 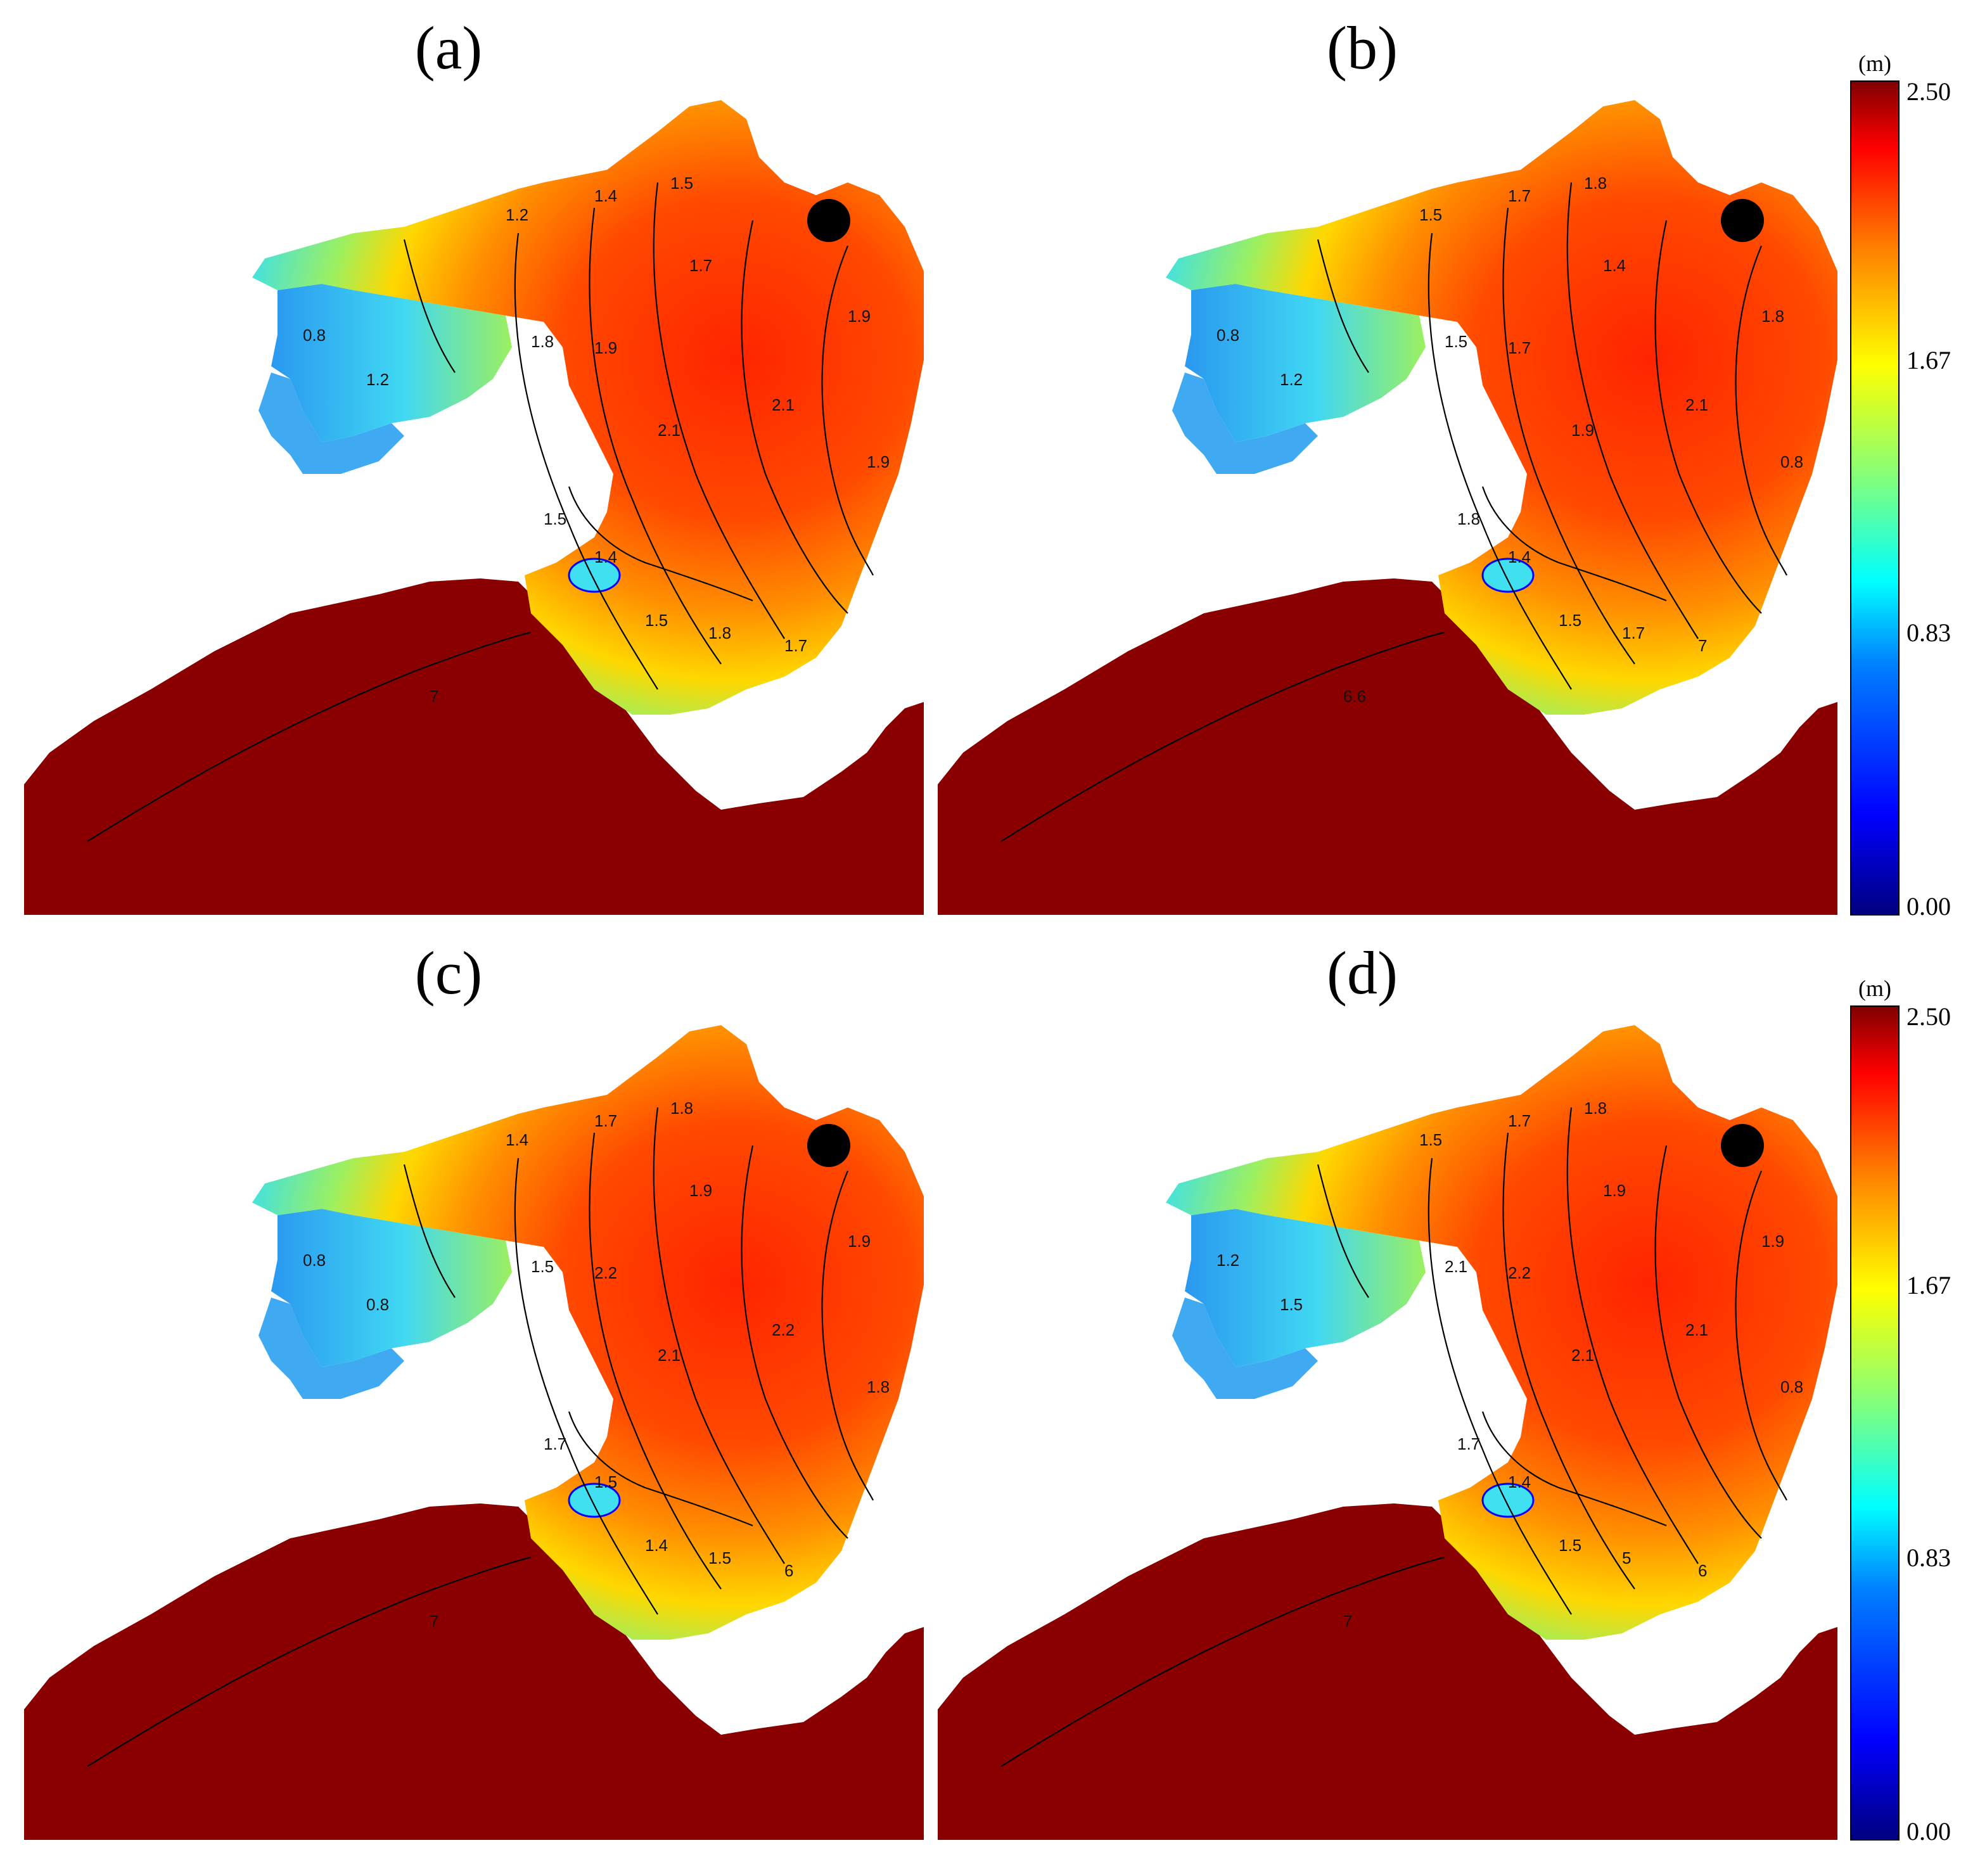 I want to click on colorbar-bottom: (m) 2.50 1.67 0.83 0.00, so click(x=1900, y=1411).